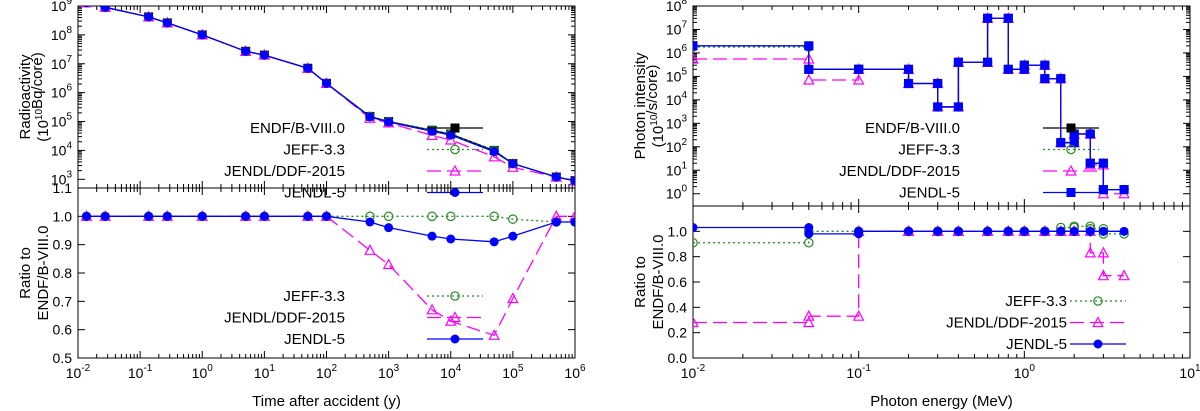 Image resolution: width=1200 pixels, height=411 pixels. Describe the element at coordinates (678, 307) in the screenshot. I see `y-tick-label: 0.4` at that location.